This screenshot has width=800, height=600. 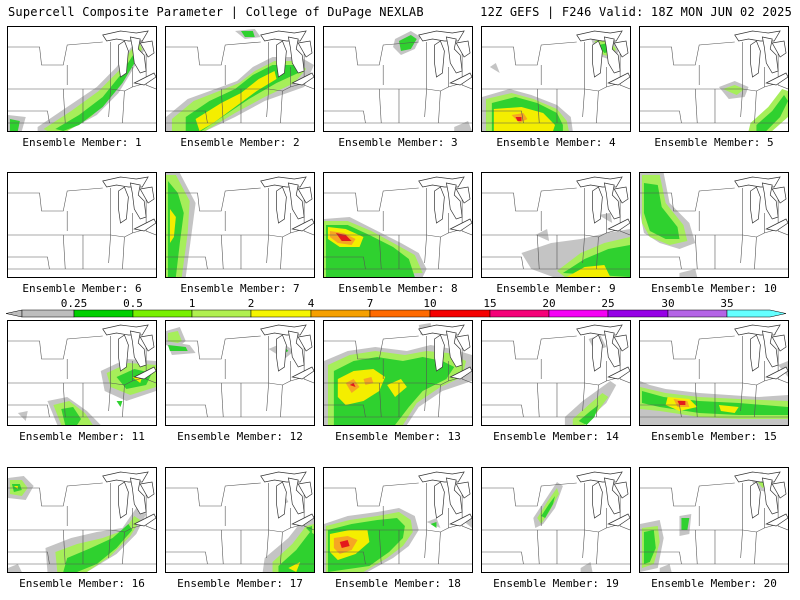 I want to click on colorbar-tick-label: 35, so click(x=727, y=303).